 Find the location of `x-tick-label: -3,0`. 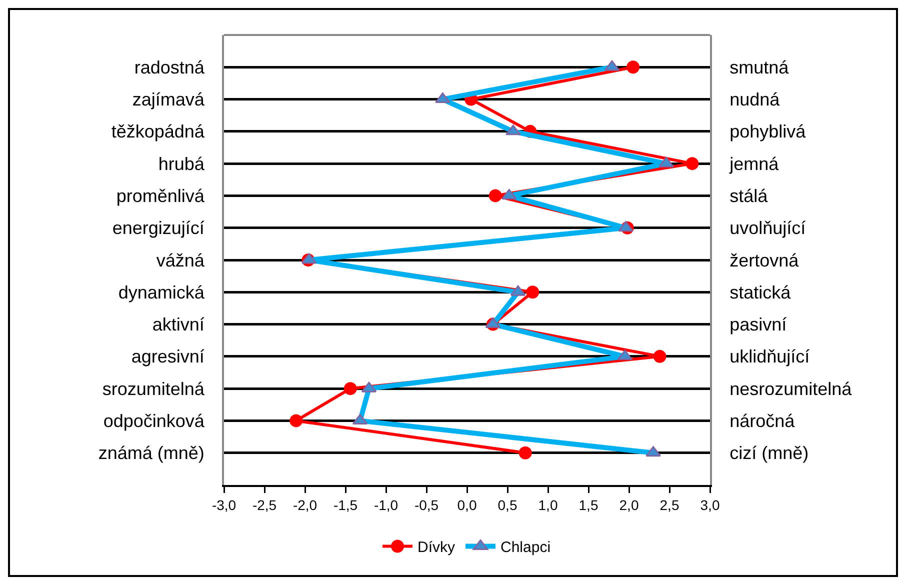

x-tick-label: -3,0 is located at coordinates (224, 504).